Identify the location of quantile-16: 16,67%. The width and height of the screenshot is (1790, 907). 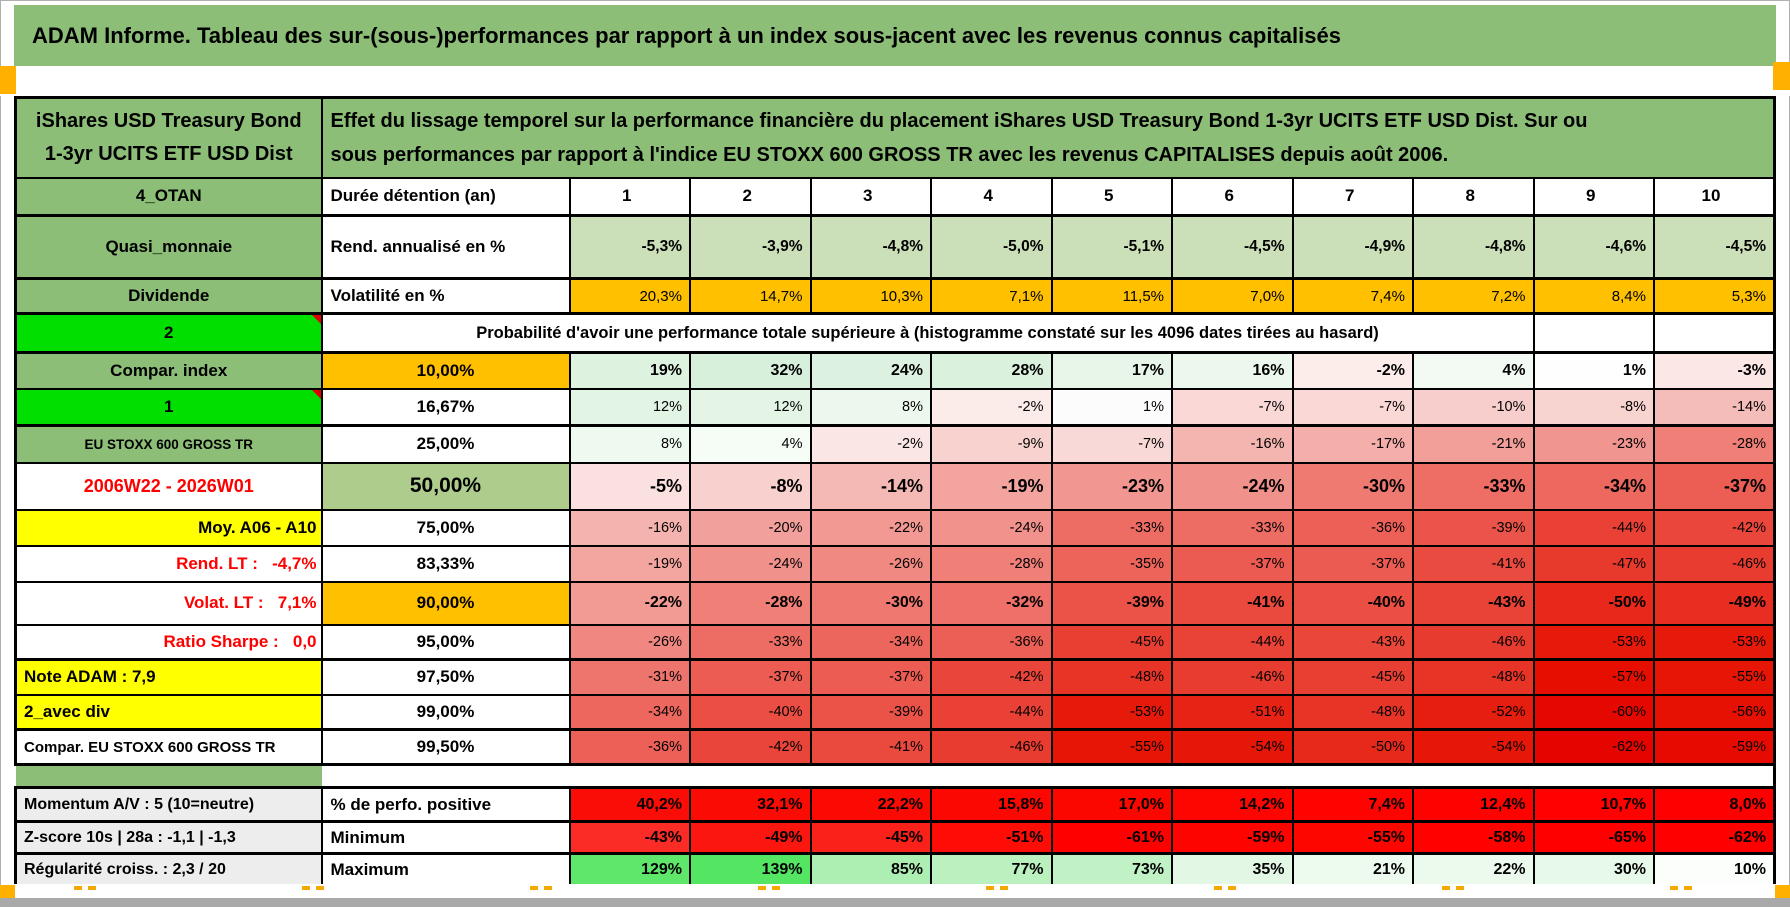
(445, 407).